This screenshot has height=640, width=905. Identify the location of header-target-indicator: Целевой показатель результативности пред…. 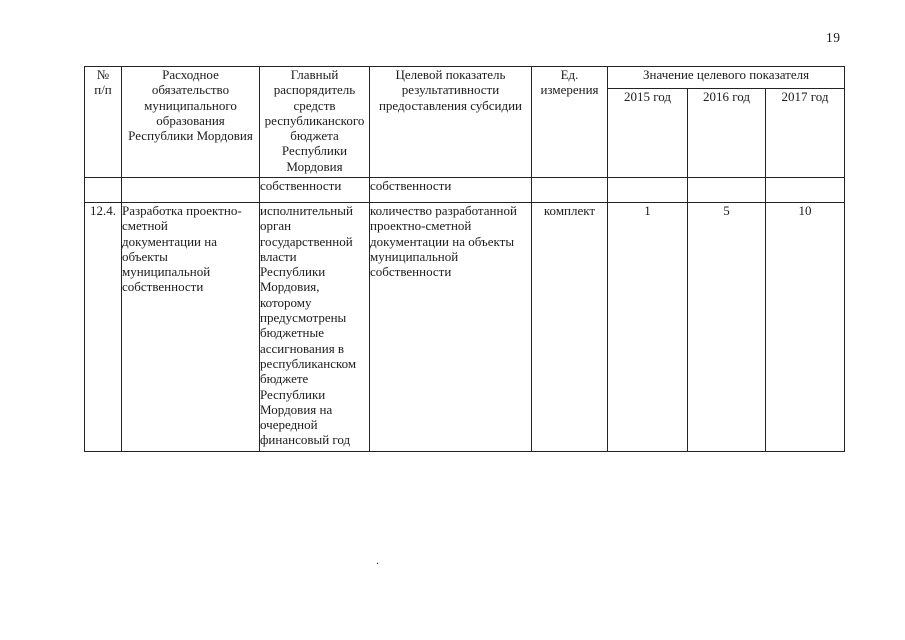
(450, 122).